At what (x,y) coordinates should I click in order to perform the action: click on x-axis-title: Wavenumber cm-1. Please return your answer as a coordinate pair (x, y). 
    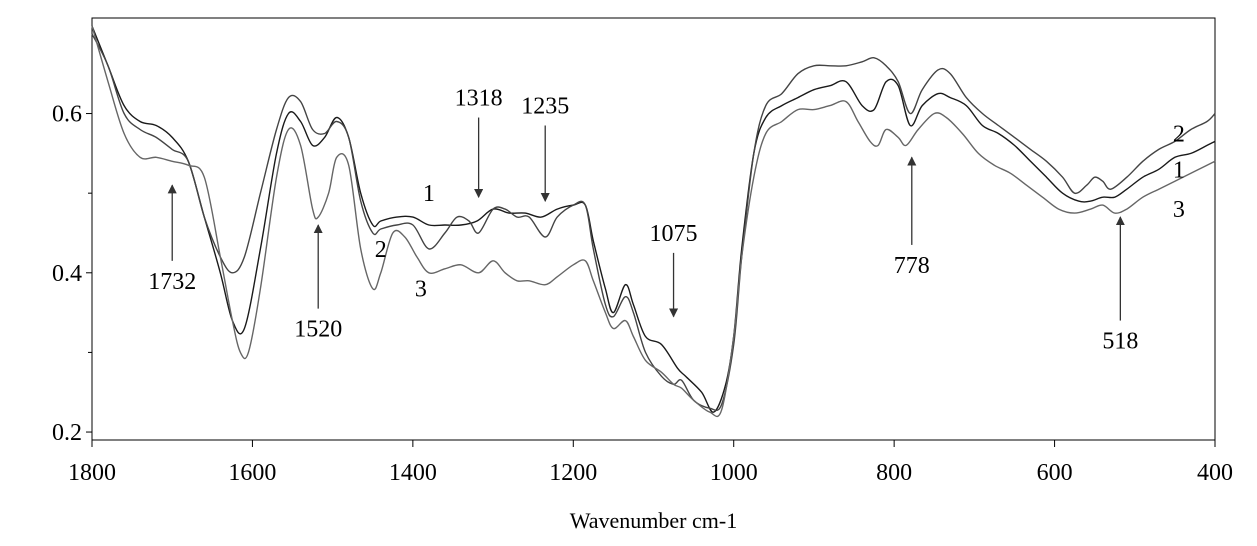
    Looking at the image, I should click on (653, 520).